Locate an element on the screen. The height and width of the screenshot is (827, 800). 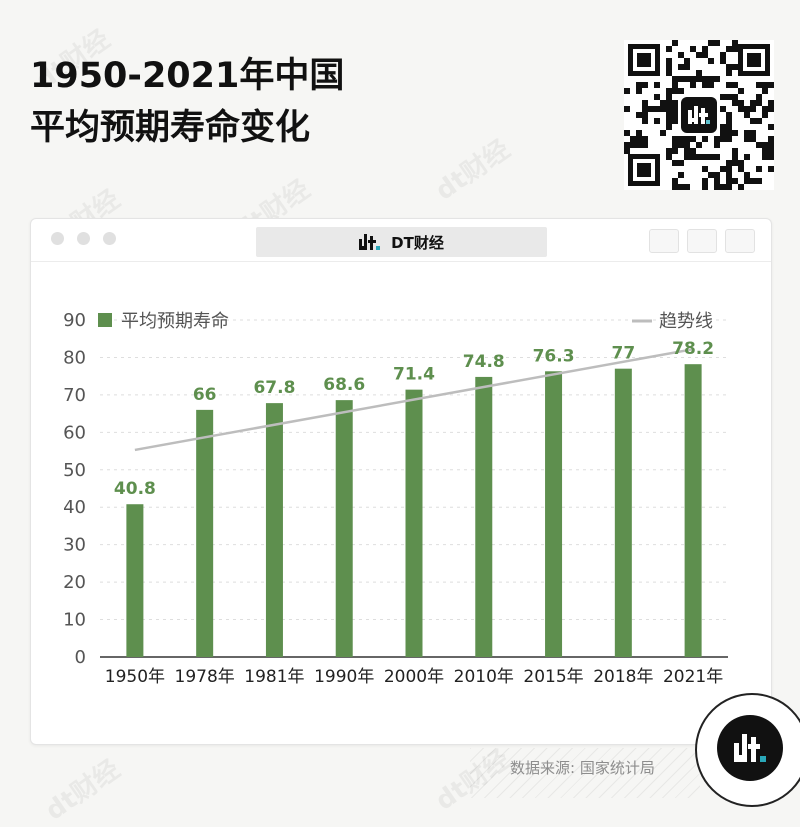
close-icon is located at coordinates (57, 238).